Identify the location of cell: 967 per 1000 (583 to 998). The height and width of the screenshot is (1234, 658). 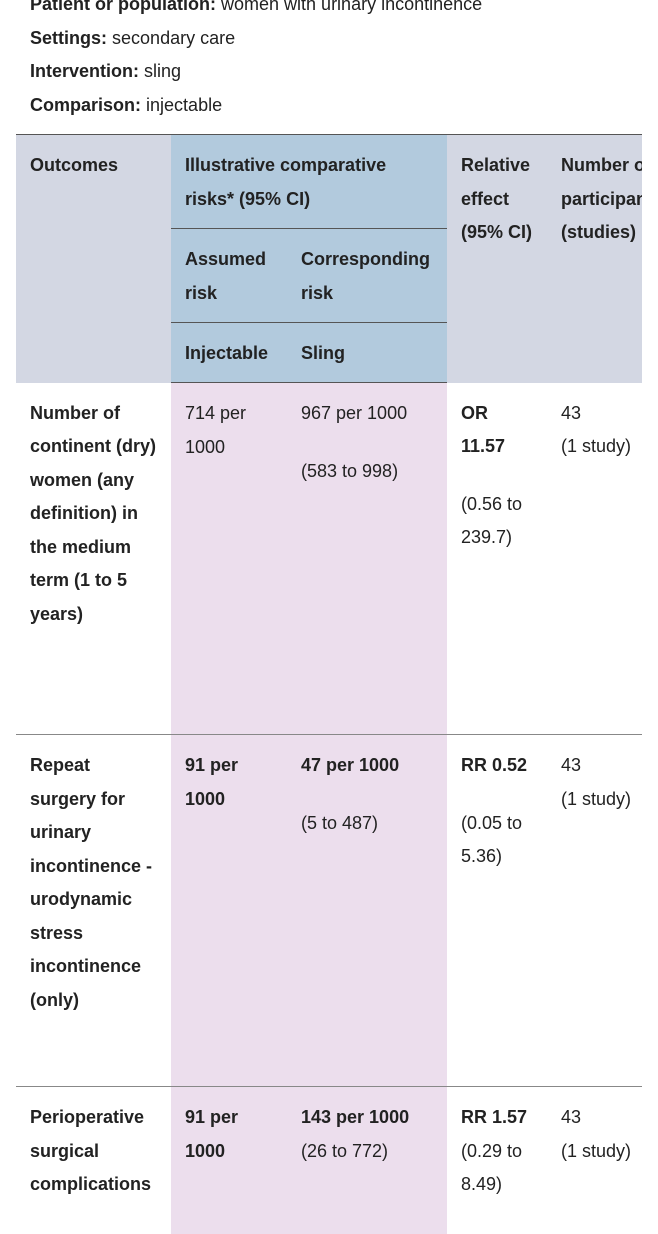
(367, 559).